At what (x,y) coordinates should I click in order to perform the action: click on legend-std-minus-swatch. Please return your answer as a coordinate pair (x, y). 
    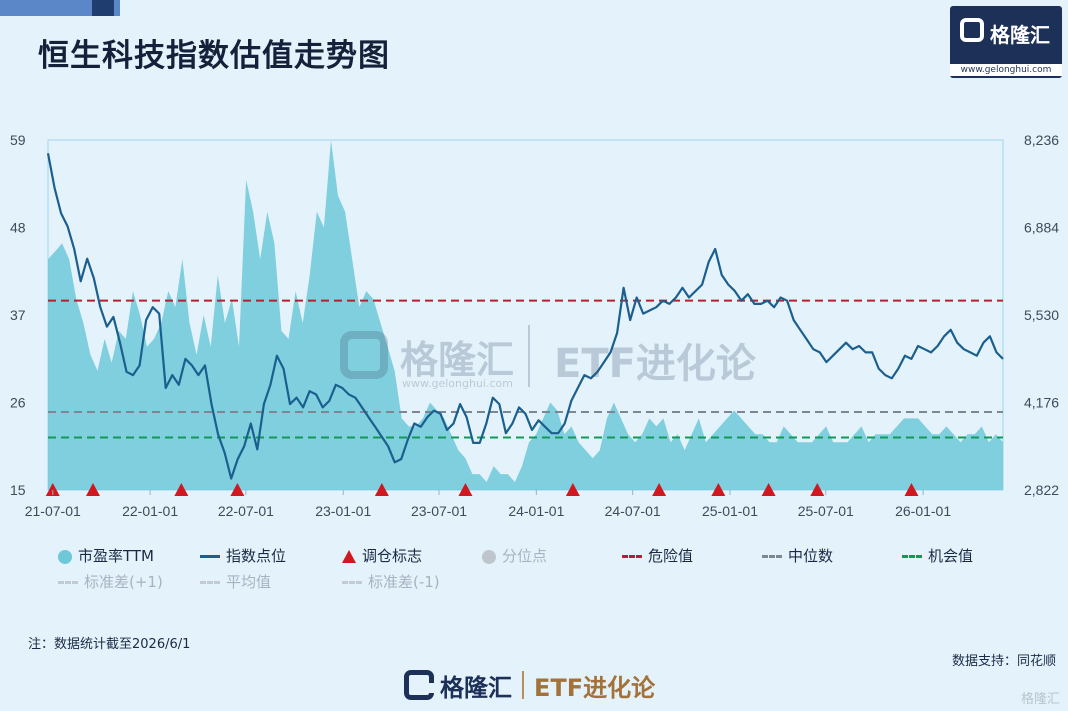
    Looking at the image, I should click on (352, 582).